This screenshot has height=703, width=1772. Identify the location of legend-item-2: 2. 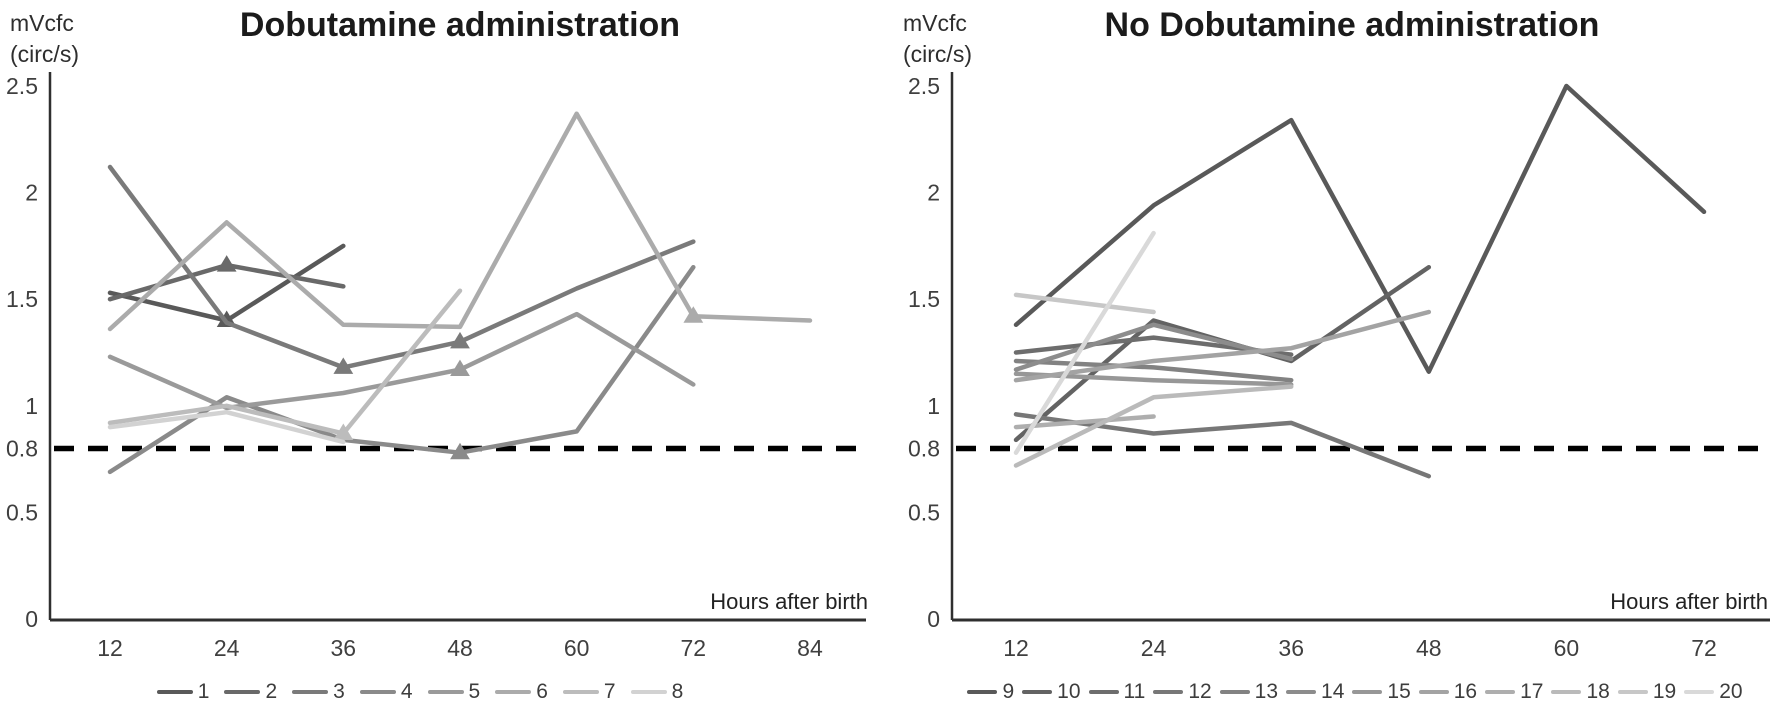
(250, 691).